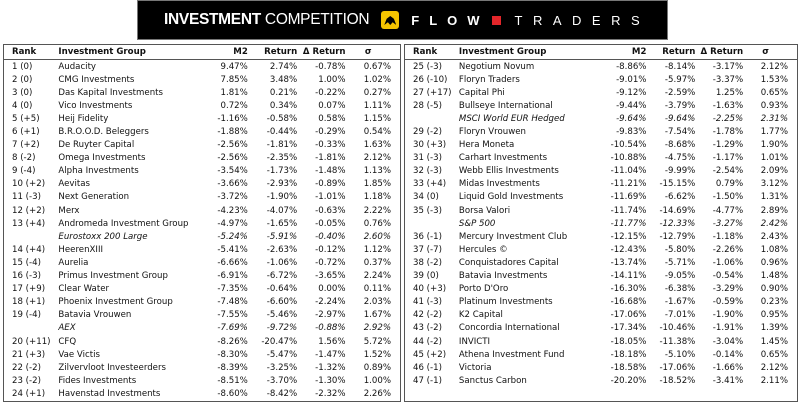 The width and height of the screenshot is (800, 403). Describe the element at coordinates (513, 236) in the screenshot. I see `group-name-cell: Mercury Investment Club` at that location.